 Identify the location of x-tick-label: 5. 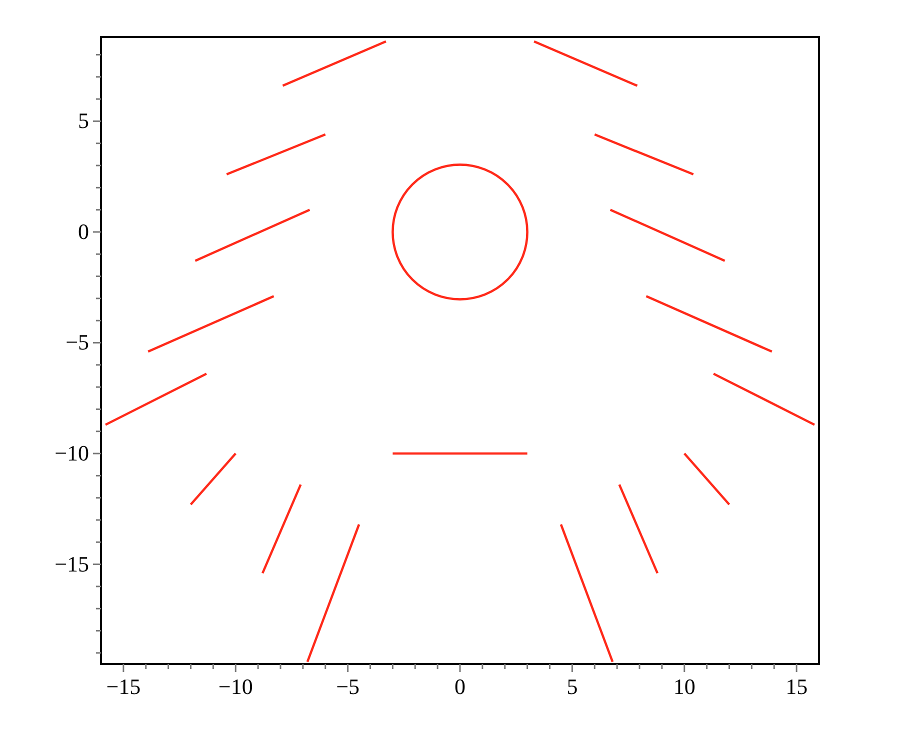
(572, 686).